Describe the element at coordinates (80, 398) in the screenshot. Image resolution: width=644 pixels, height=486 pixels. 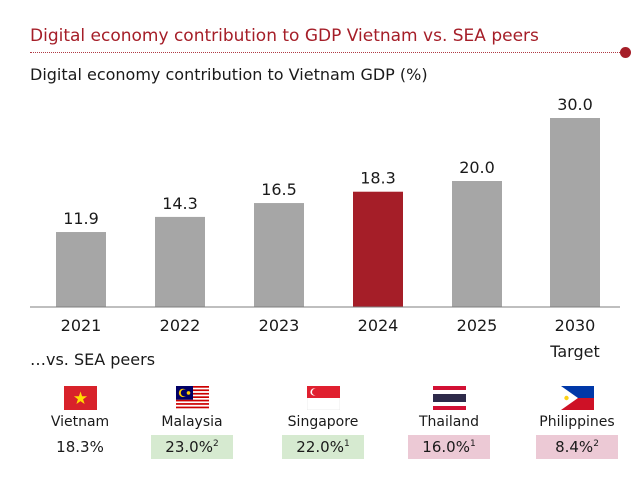
I see `vietnam-flag-icon` at that location.